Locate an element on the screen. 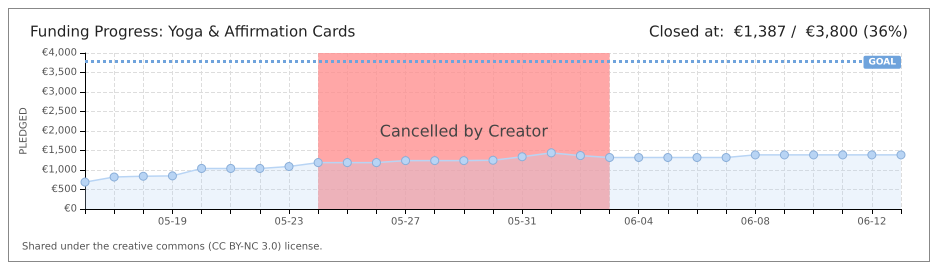 Image resolution: width=940 pixels, height=270 pixels. y-tick-label: €3,500 is located at coordinates (59, 72).